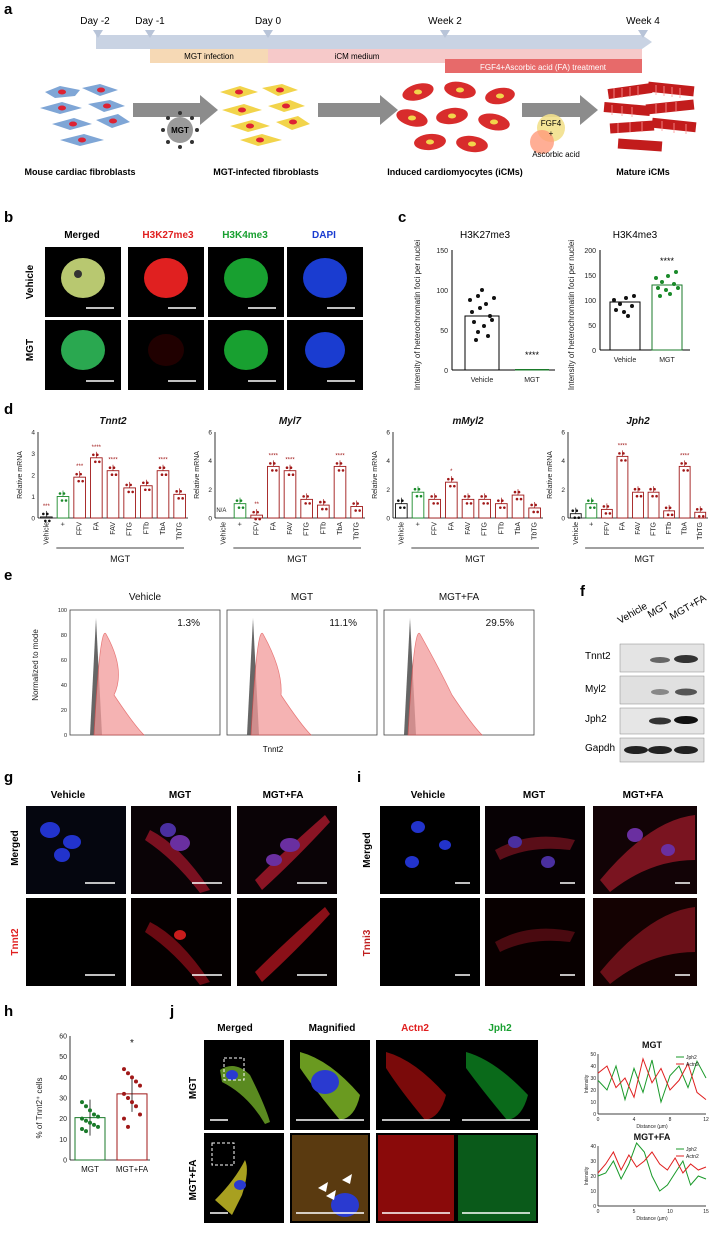 The width and height of the screenshot is (711, 1244). I want to click on percent-label: 29.5%, so click(500, 623).